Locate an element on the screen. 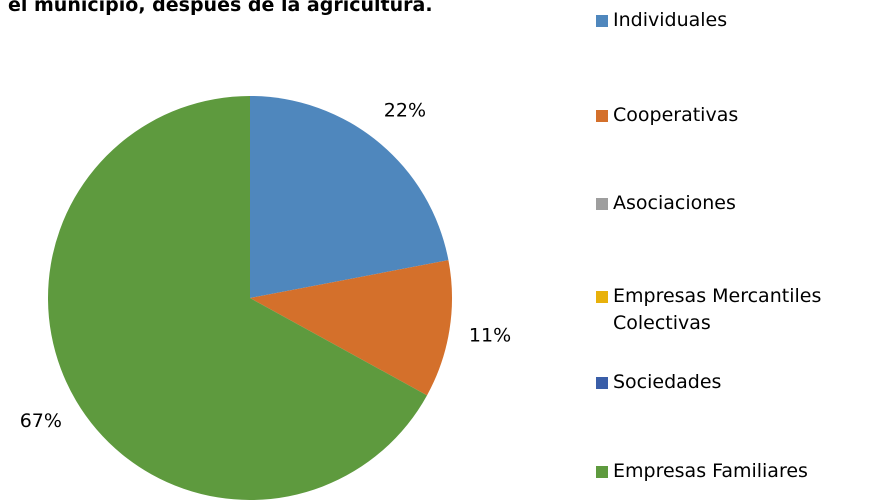  legend-entry: Cooperativas is located at coordinates (721, 115).